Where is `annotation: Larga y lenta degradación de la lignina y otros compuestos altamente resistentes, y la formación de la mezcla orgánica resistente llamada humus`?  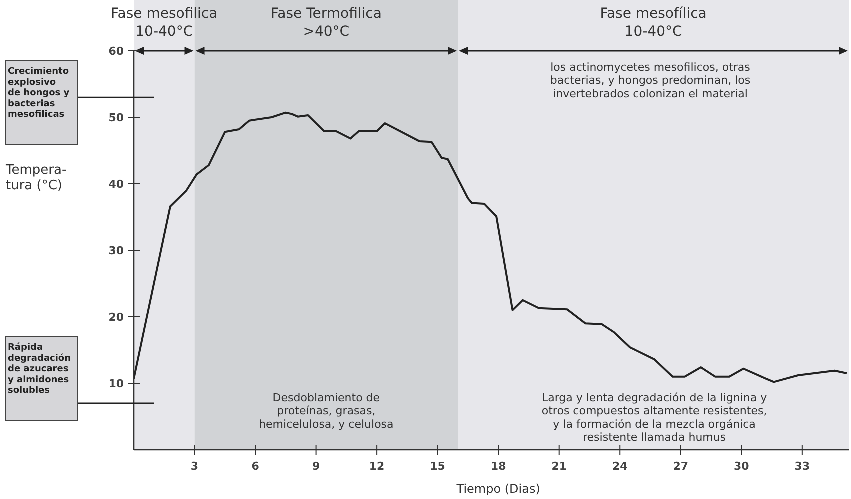 annotation: Larga y lenta degradación de la lignina y otros compuestos altamente resistentes, y la formación de la mezcla orgánica resistente llamada humus is located at coordinates (655, 417).